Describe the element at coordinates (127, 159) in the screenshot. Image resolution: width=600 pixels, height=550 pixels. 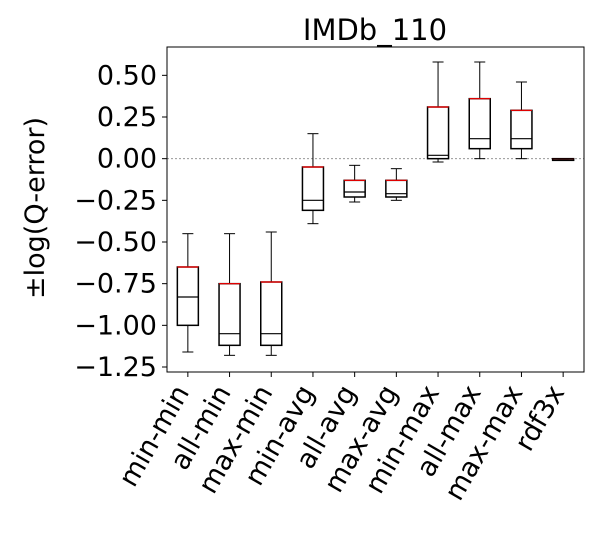
I see `y-tick-label: 0.00` at that location.